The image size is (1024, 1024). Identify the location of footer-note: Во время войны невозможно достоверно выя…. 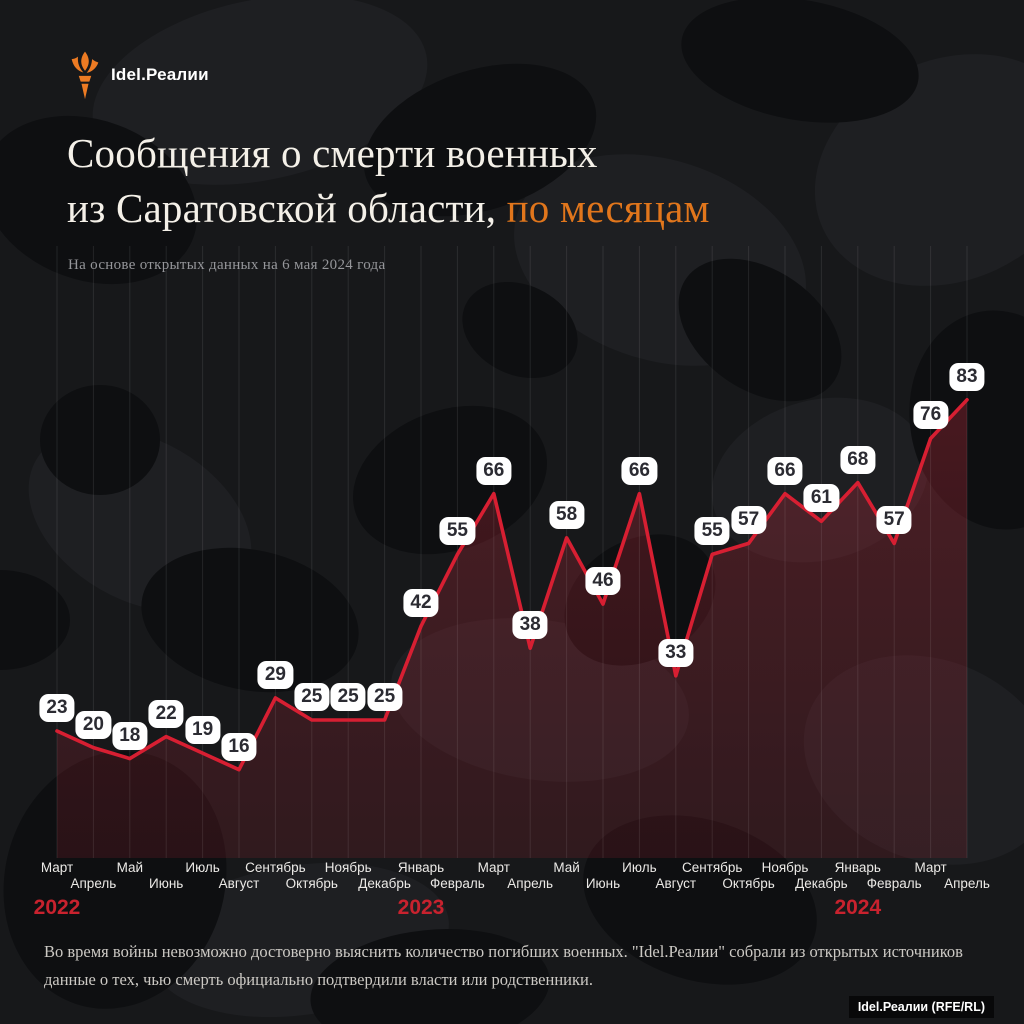
(519, 966).